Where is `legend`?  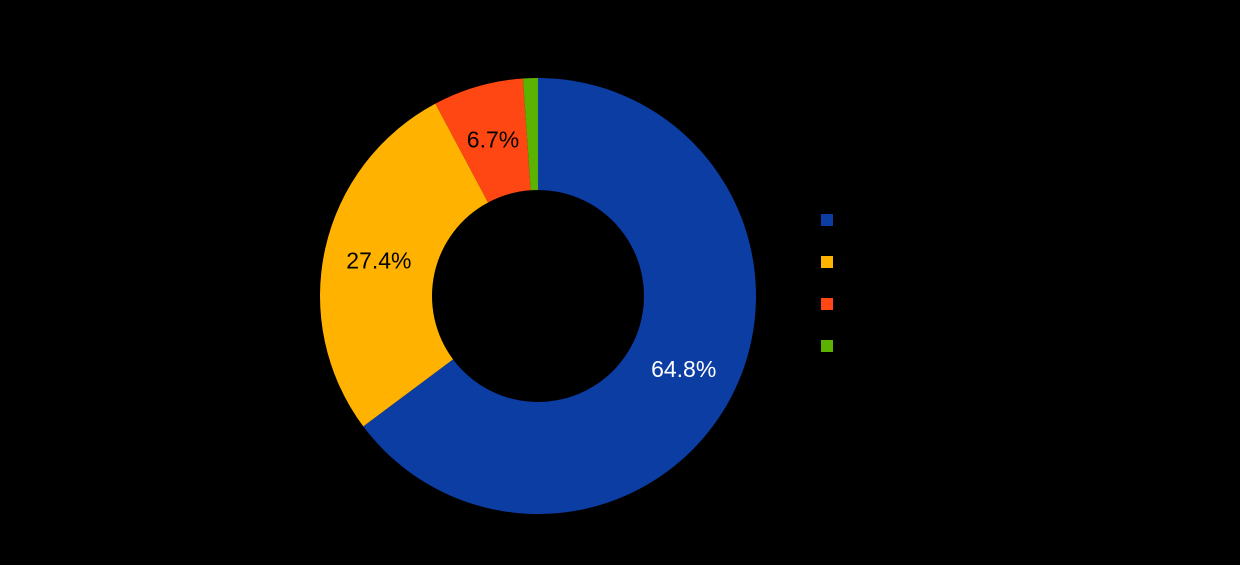 legend is located at coordinates (831, 283).